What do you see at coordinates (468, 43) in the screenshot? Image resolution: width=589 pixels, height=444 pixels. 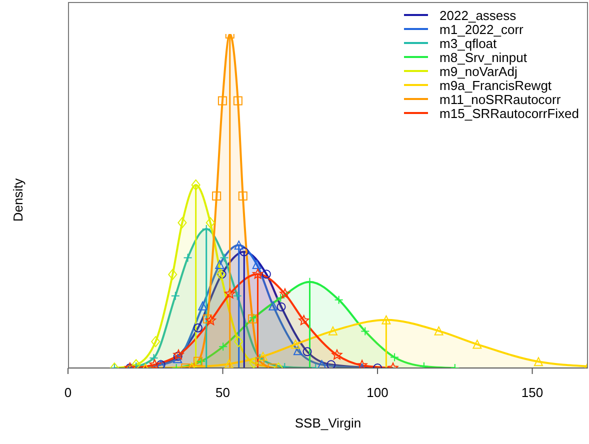 I see `legend-label: m3_qfloat` at bounding box center [468, 43].